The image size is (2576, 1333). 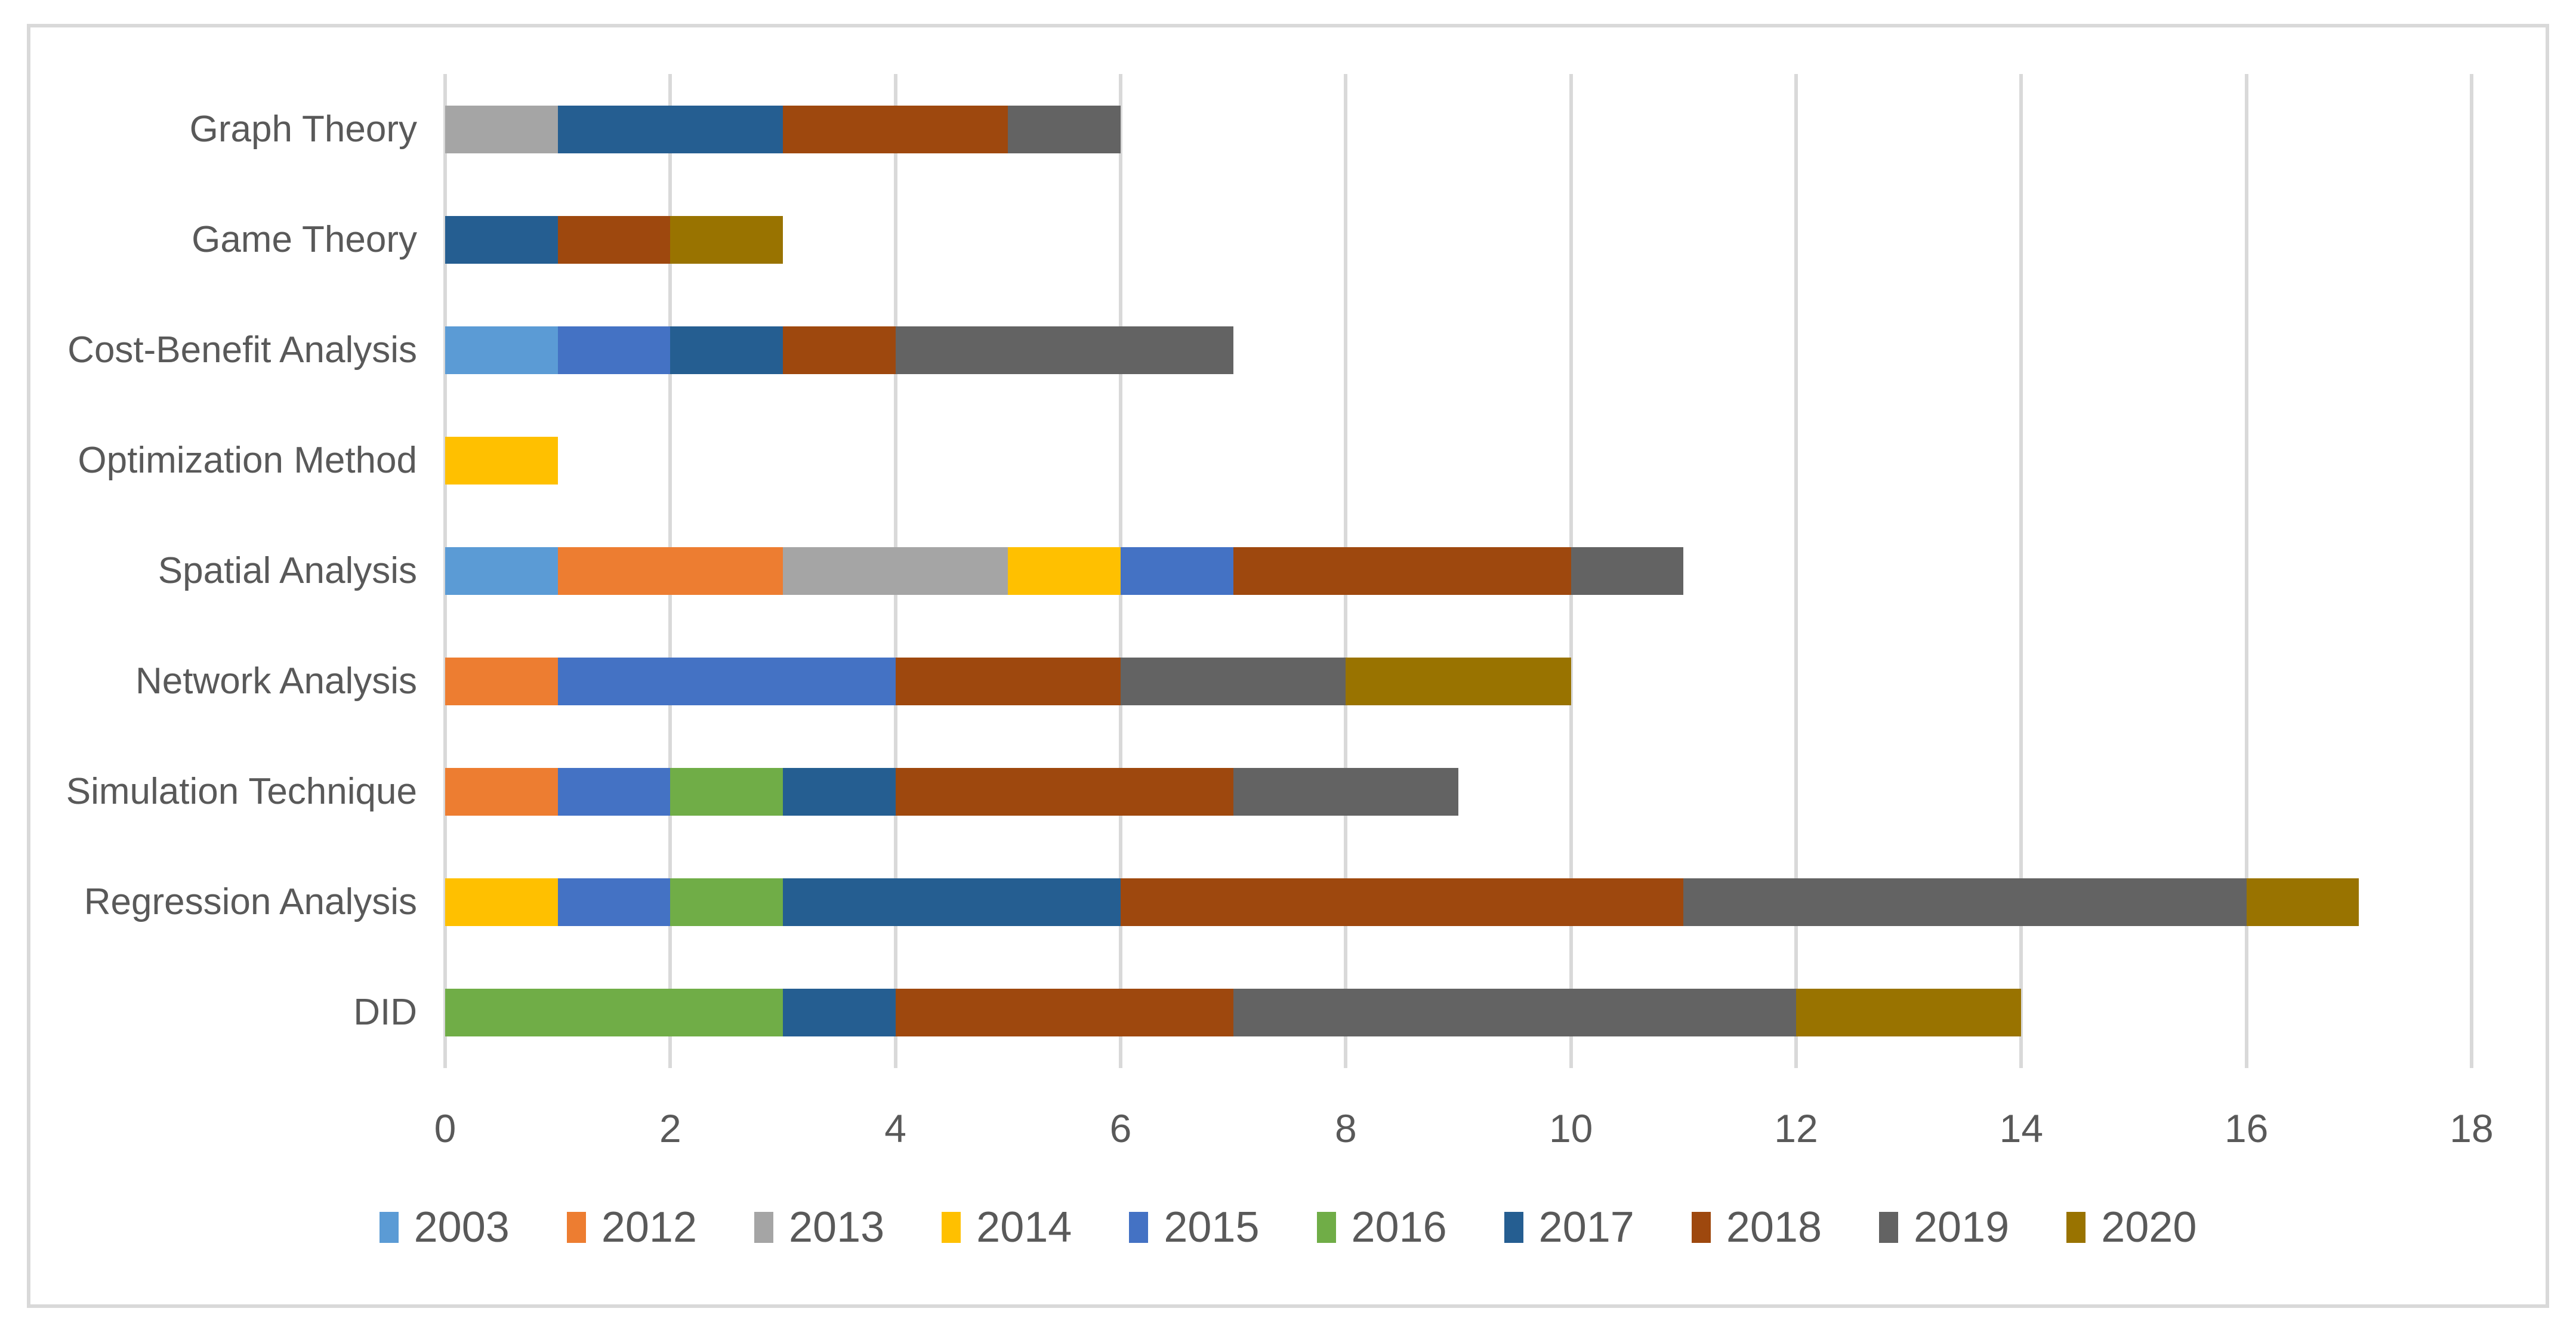 I want to click on legend-item: 2020, so click(x=2131, y=1227).